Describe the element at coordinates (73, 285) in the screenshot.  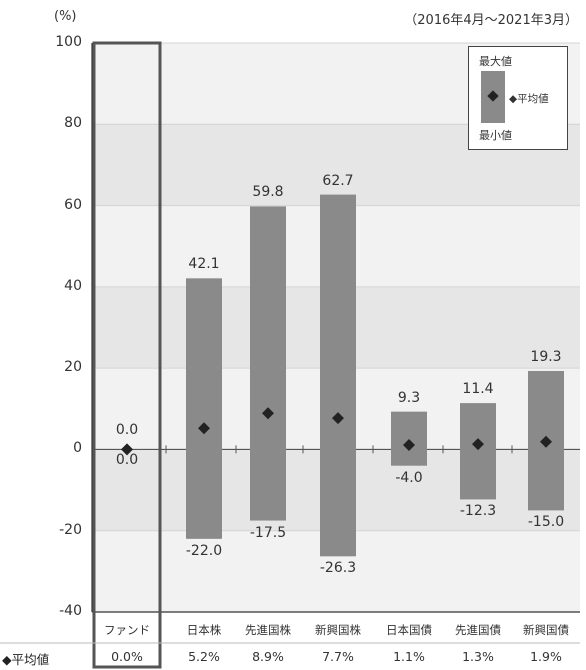
I see `y-tick-label: 40` at that location.